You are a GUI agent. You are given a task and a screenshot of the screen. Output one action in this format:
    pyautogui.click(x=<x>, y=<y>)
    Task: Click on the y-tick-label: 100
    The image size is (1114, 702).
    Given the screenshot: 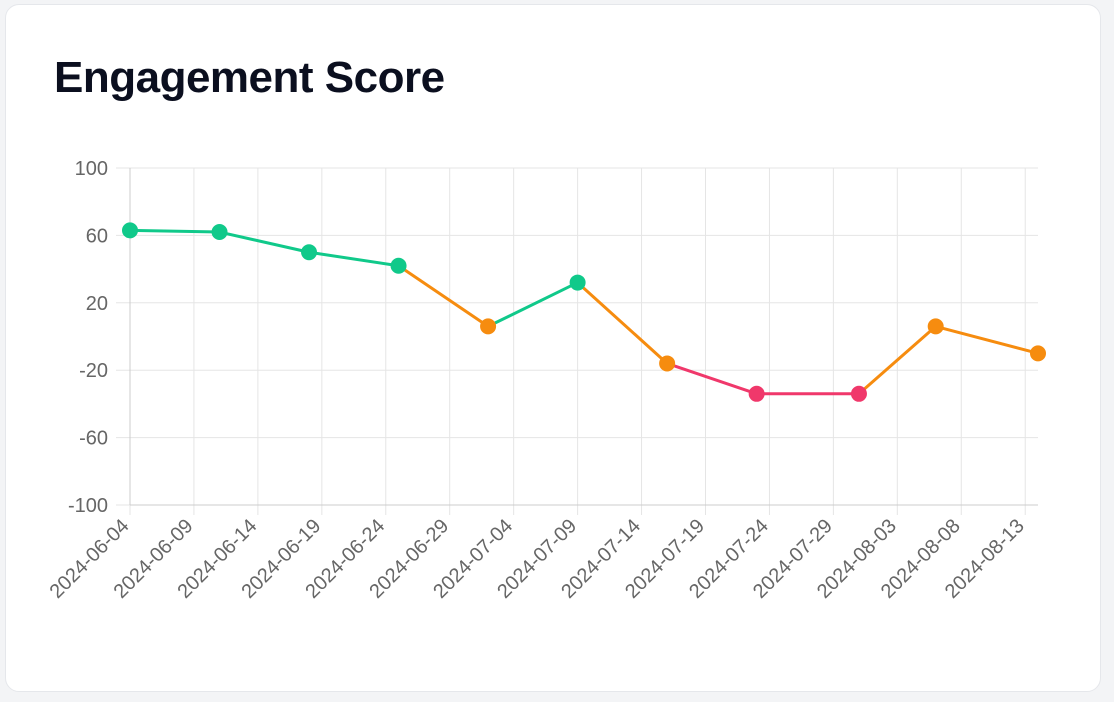 What is the action you would take?
    pyautogui.click(x=91, y=169)
    